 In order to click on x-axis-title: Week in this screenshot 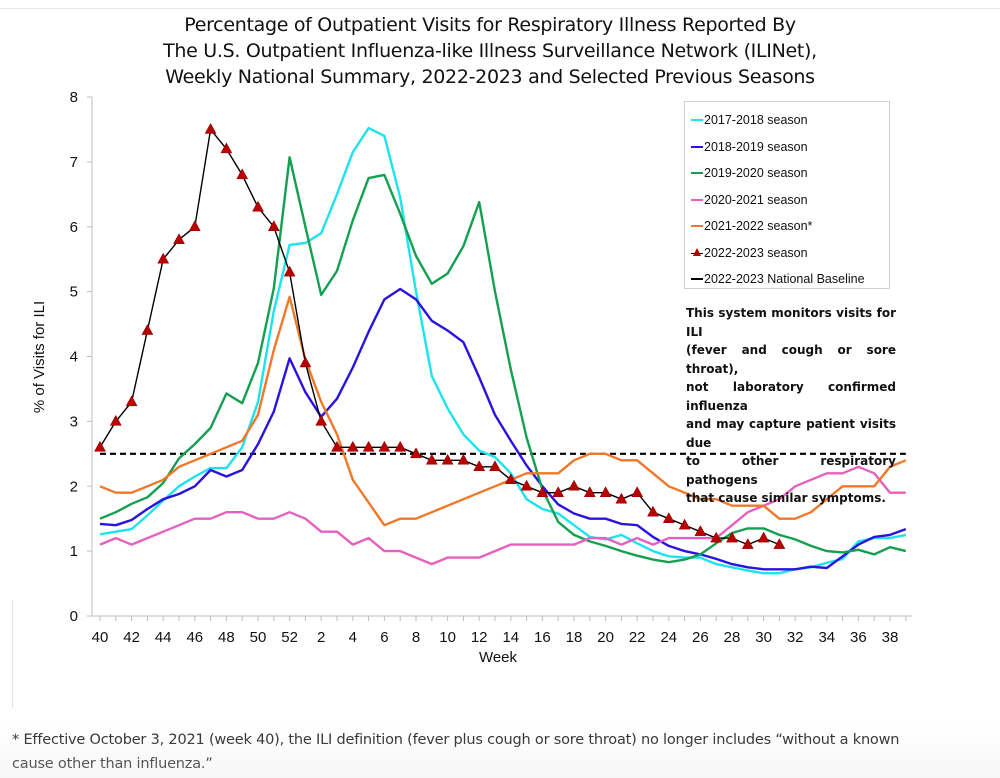, I will do `click(498, 657)`.